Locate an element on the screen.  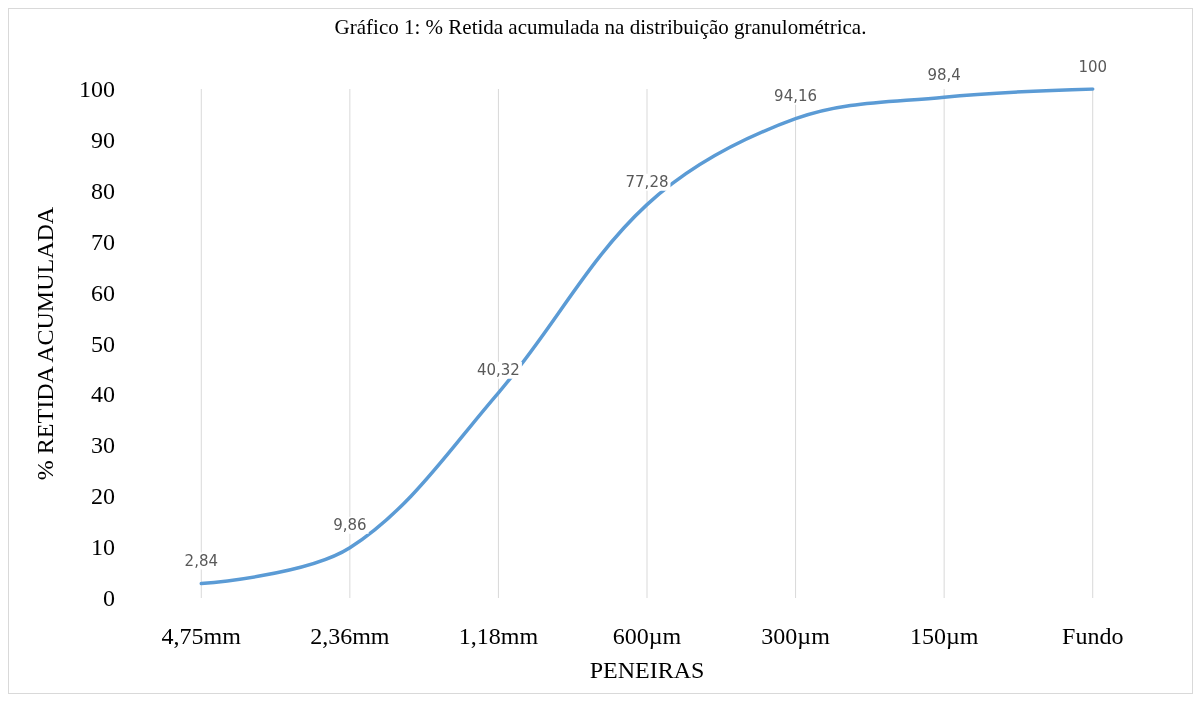
data-label: 77,28 is located at coordinates (647, 182).